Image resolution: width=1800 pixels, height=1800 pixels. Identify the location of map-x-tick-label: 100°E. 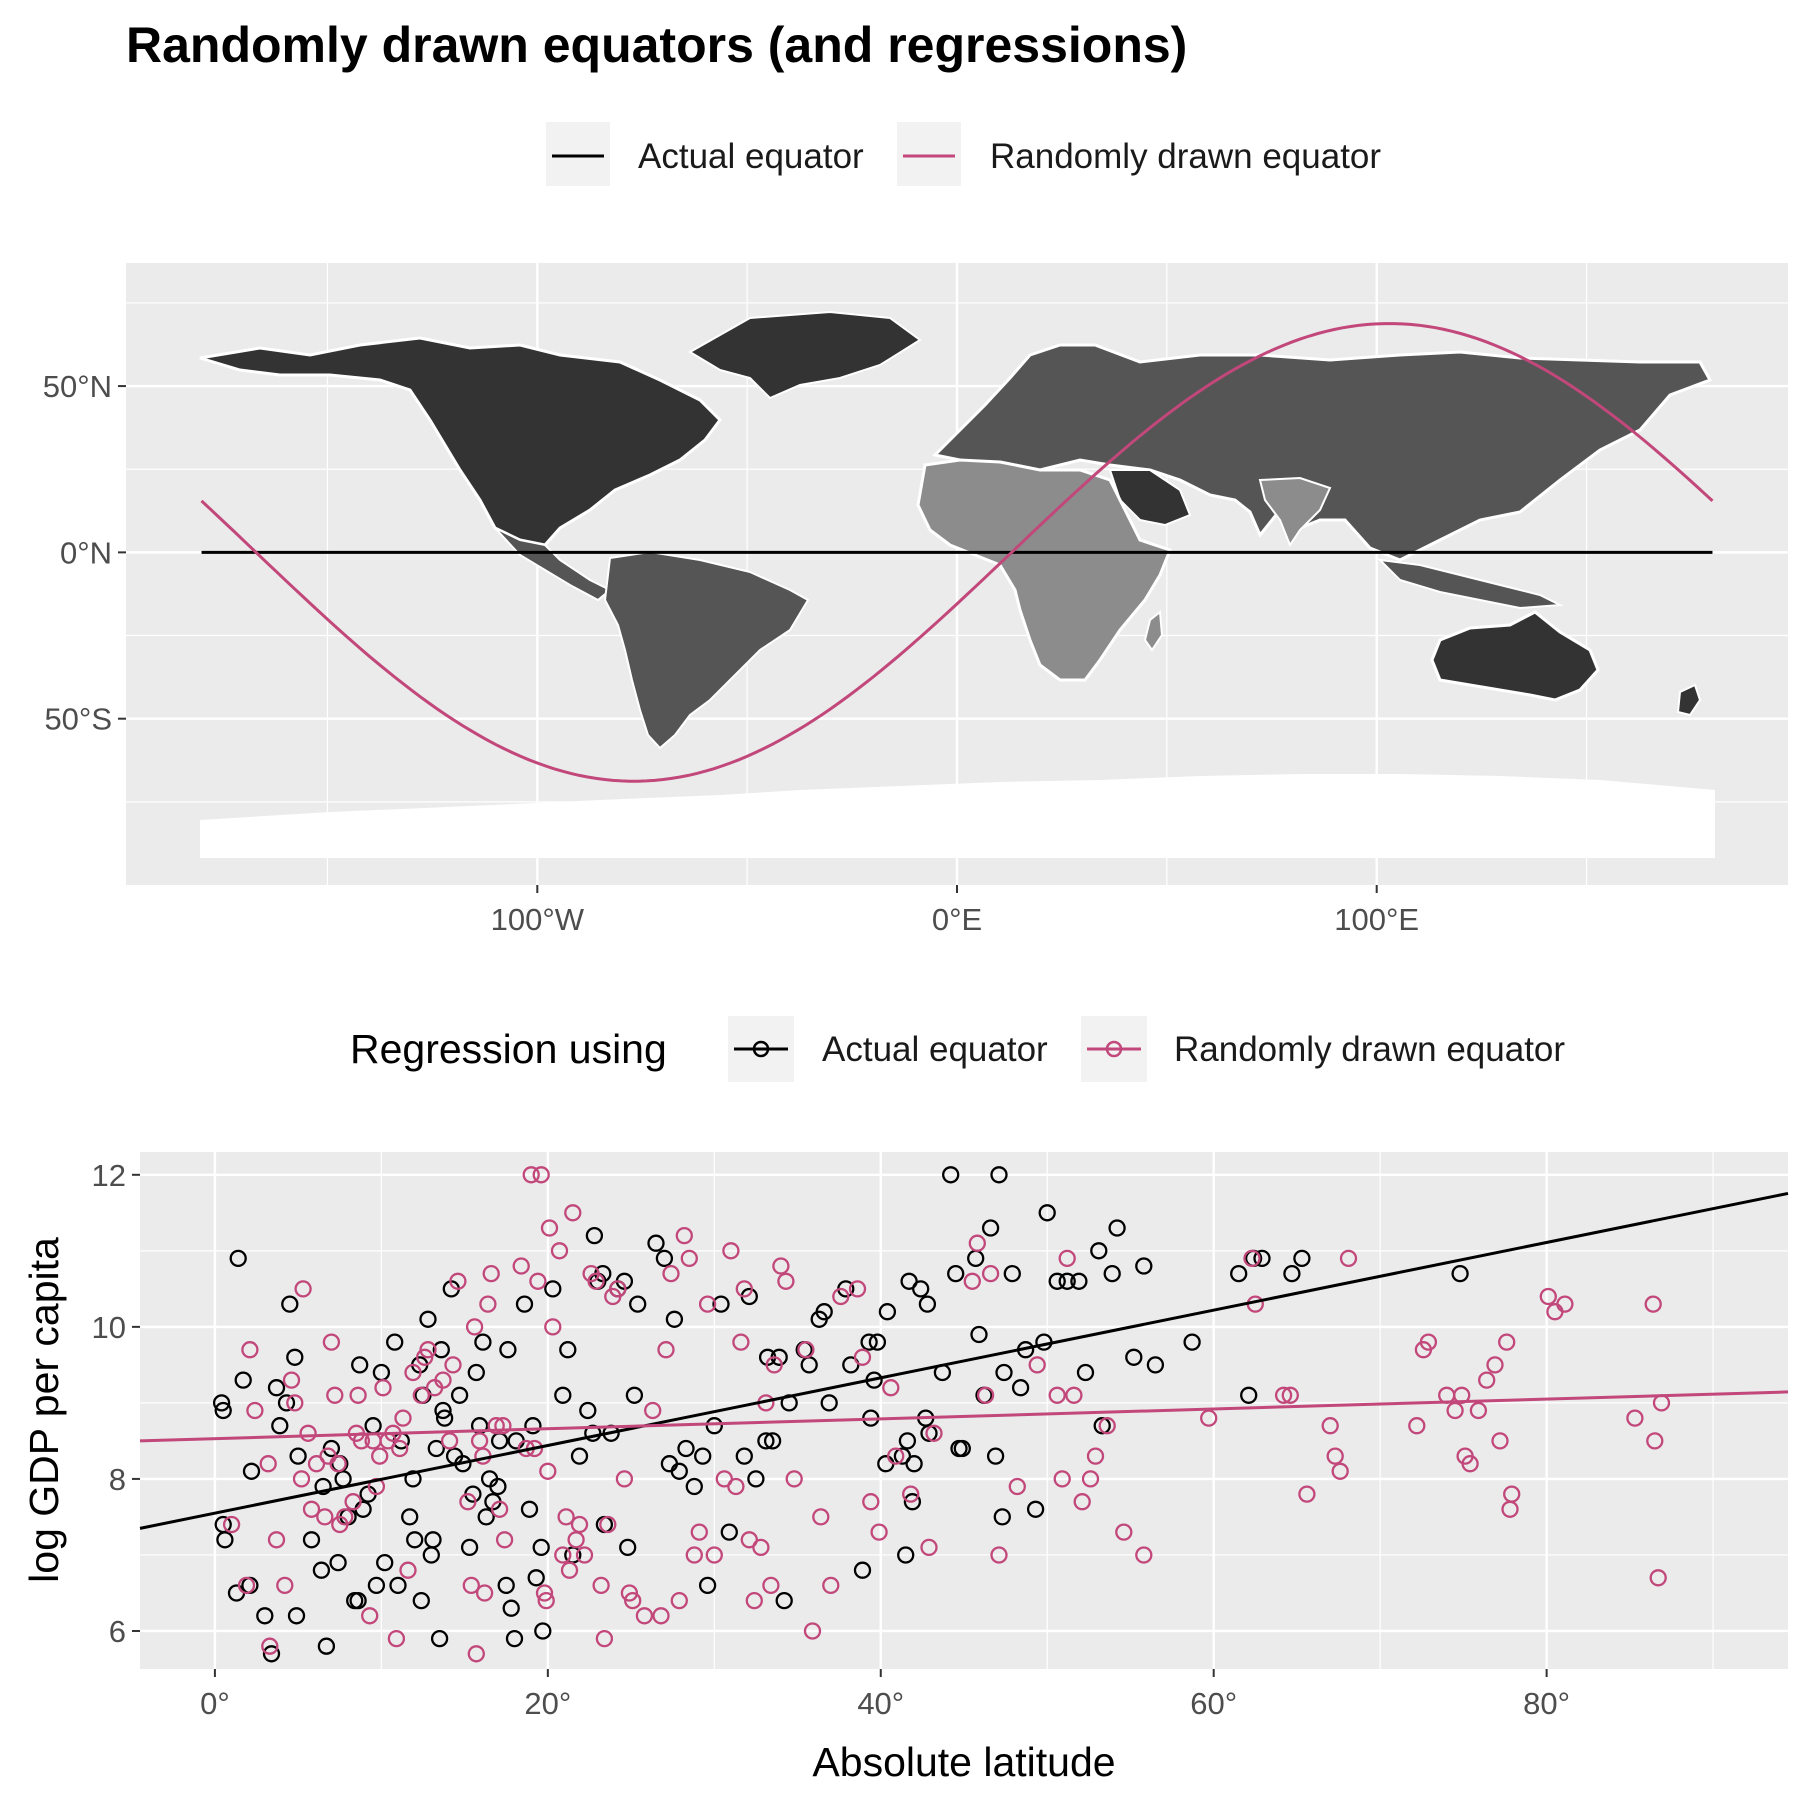
(1376, 919).